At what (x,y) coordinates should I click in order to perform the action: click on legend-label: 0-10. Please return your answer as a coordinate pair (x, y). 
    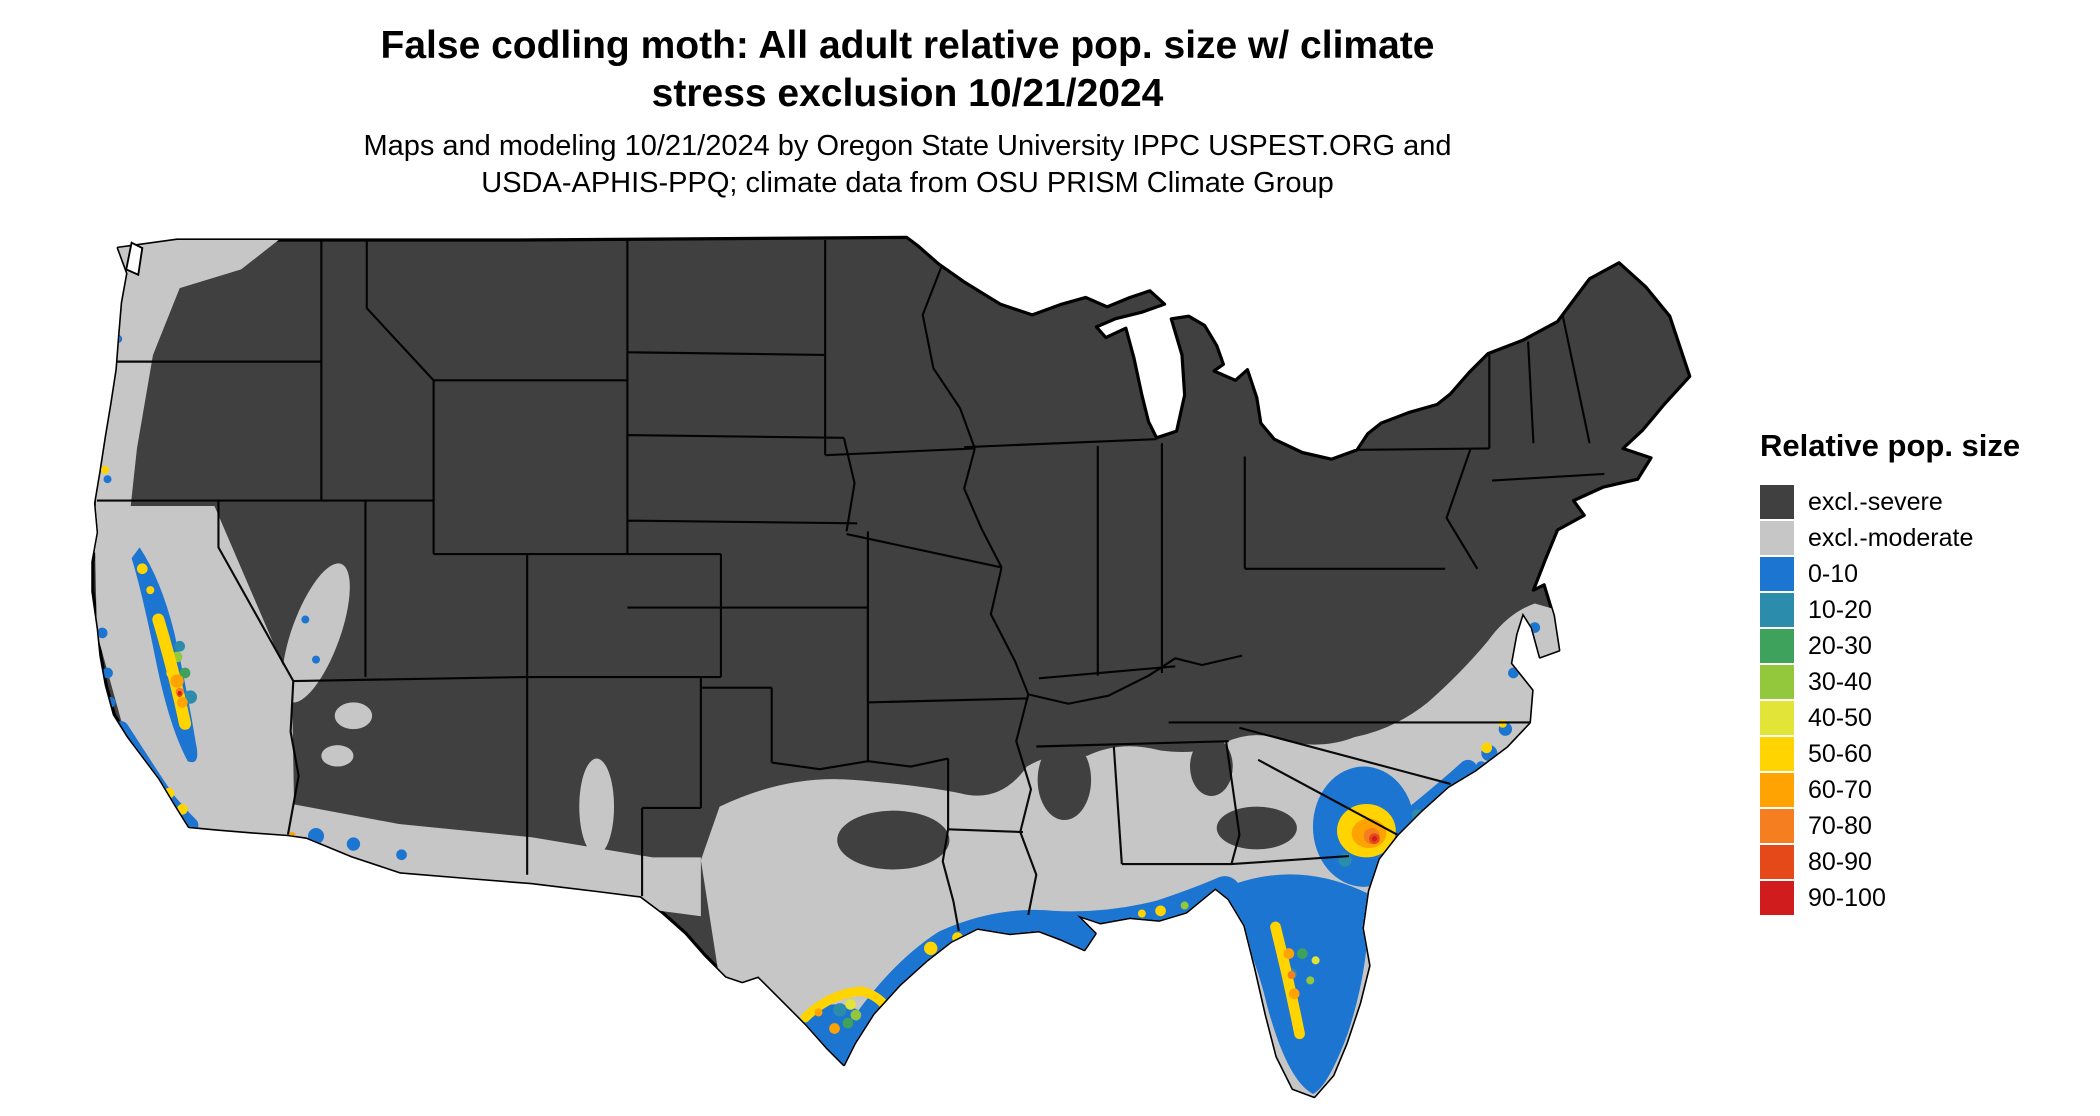
    Looking at the image, I should click on (1833, 574).